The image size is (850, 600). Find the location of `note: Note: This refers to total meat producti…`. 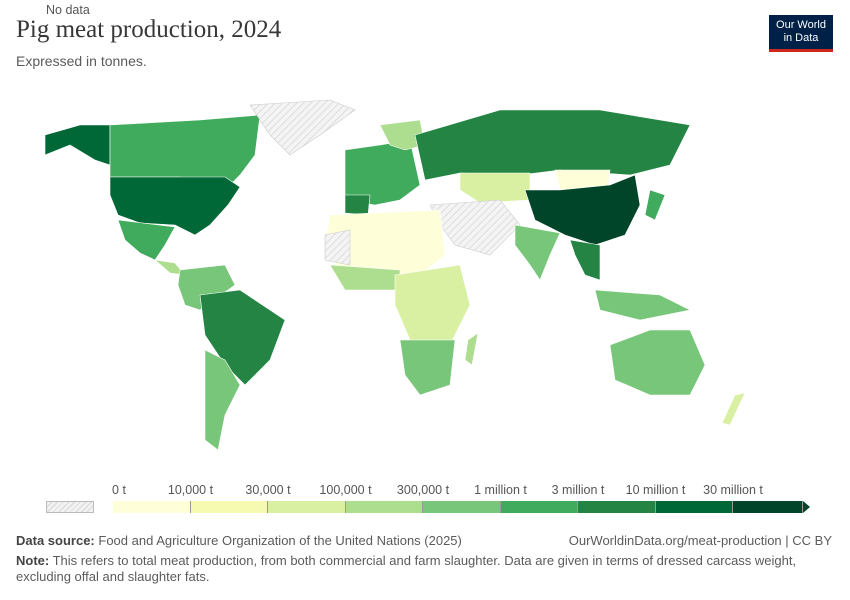

note: Note: This refers to total meat producti… is located at coordinates (416, 569).